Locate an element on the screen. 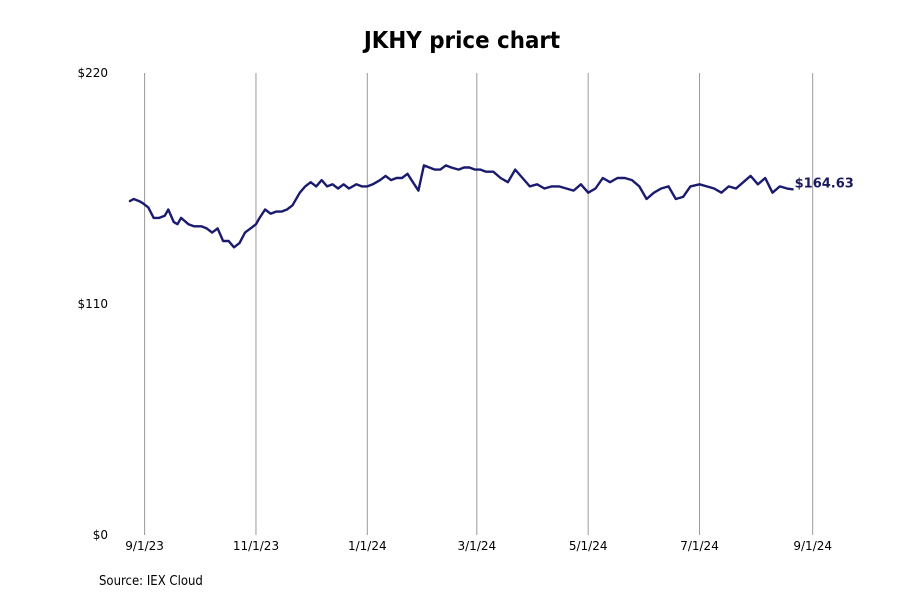 The height and width of the screenshot is (600, 900). chart-title: JKHY price chart is located at coordinates (462, 41).